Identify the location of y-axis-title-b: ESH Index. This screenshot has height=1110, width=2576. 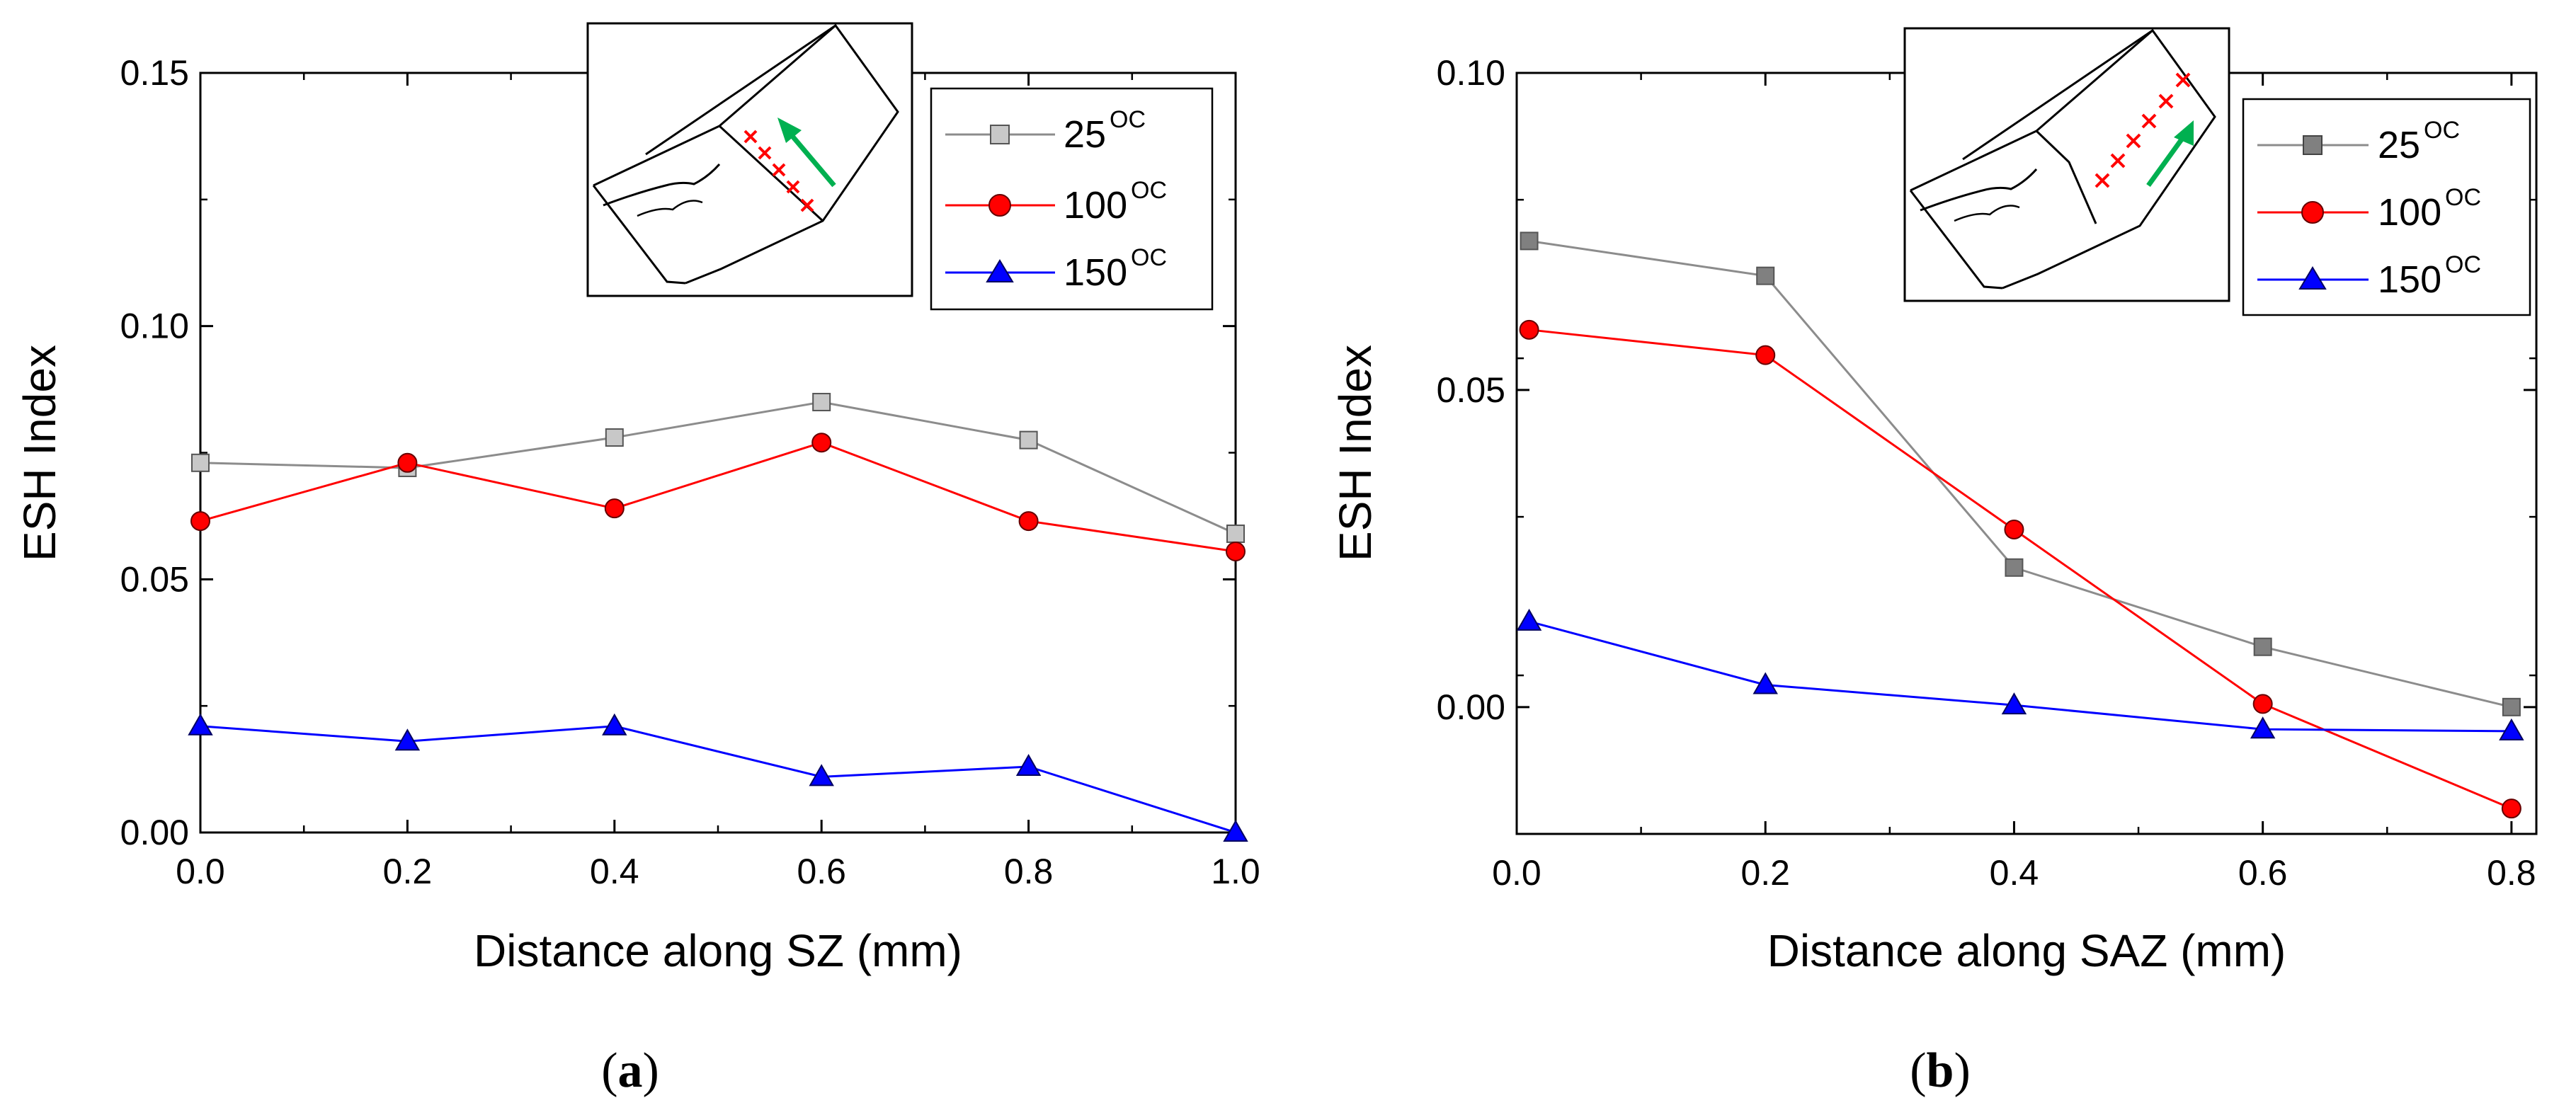
(1355, 453).